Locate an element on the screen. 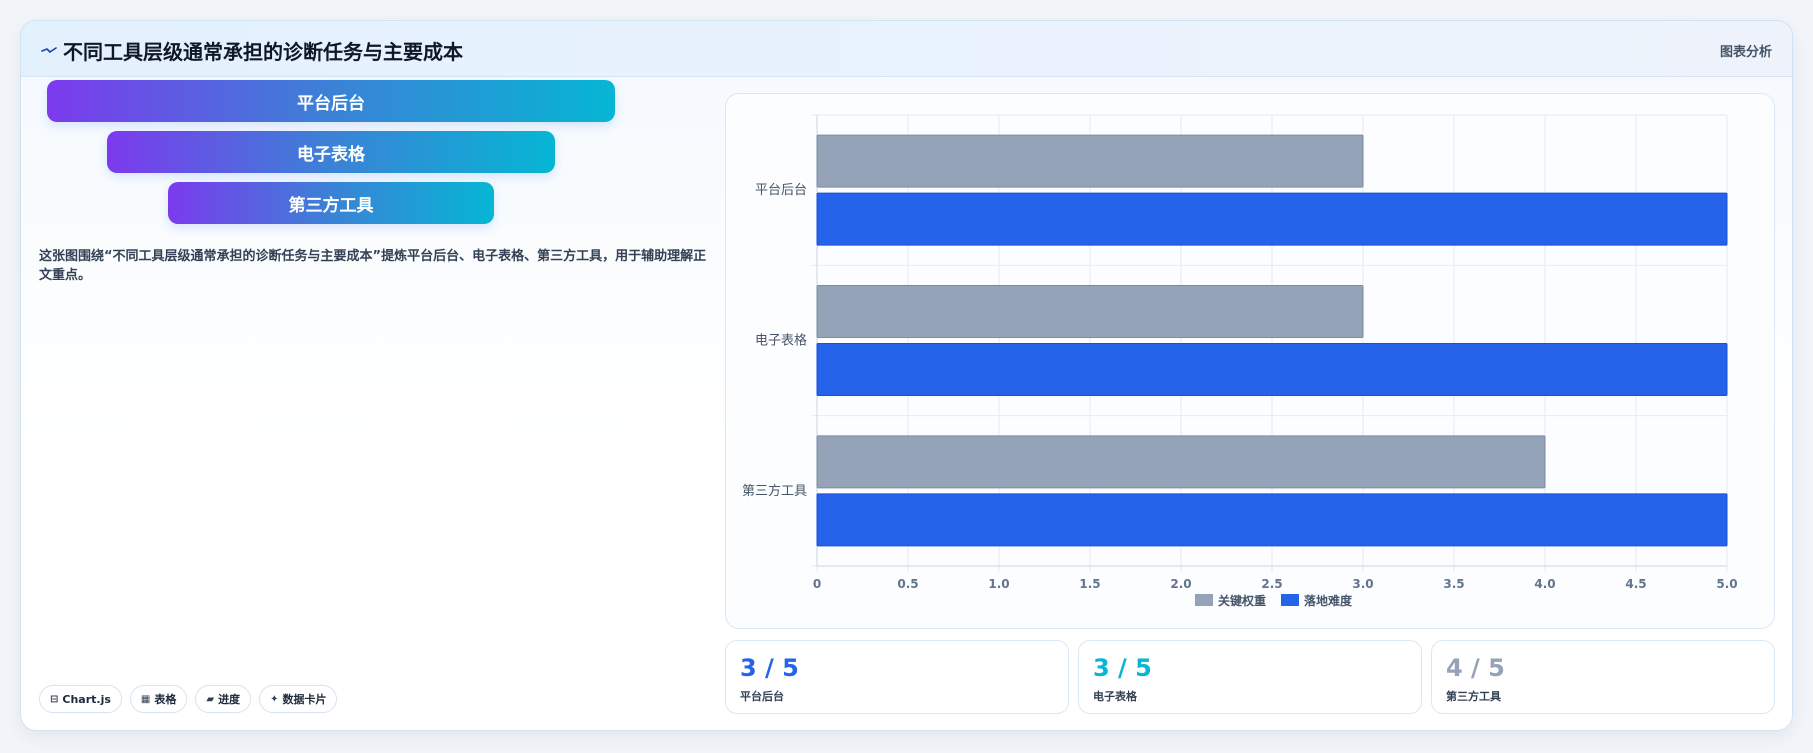 The width and height of the screenshot is (1813, 753). stat-card-spreadsheet: 3 / 5 电子表格 is located at coordinates (1250, 677).